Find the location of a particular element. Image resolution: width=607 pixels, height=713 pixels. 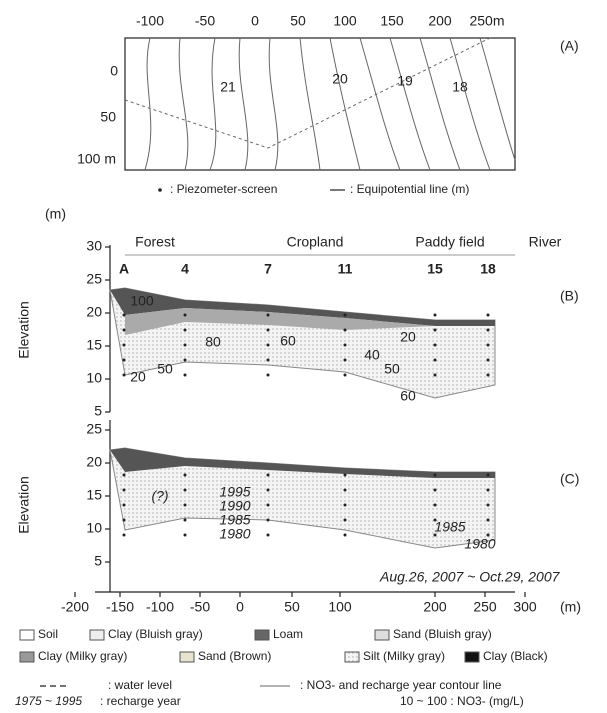

x-tick-label: -150 is located at coordinates (120, 607).